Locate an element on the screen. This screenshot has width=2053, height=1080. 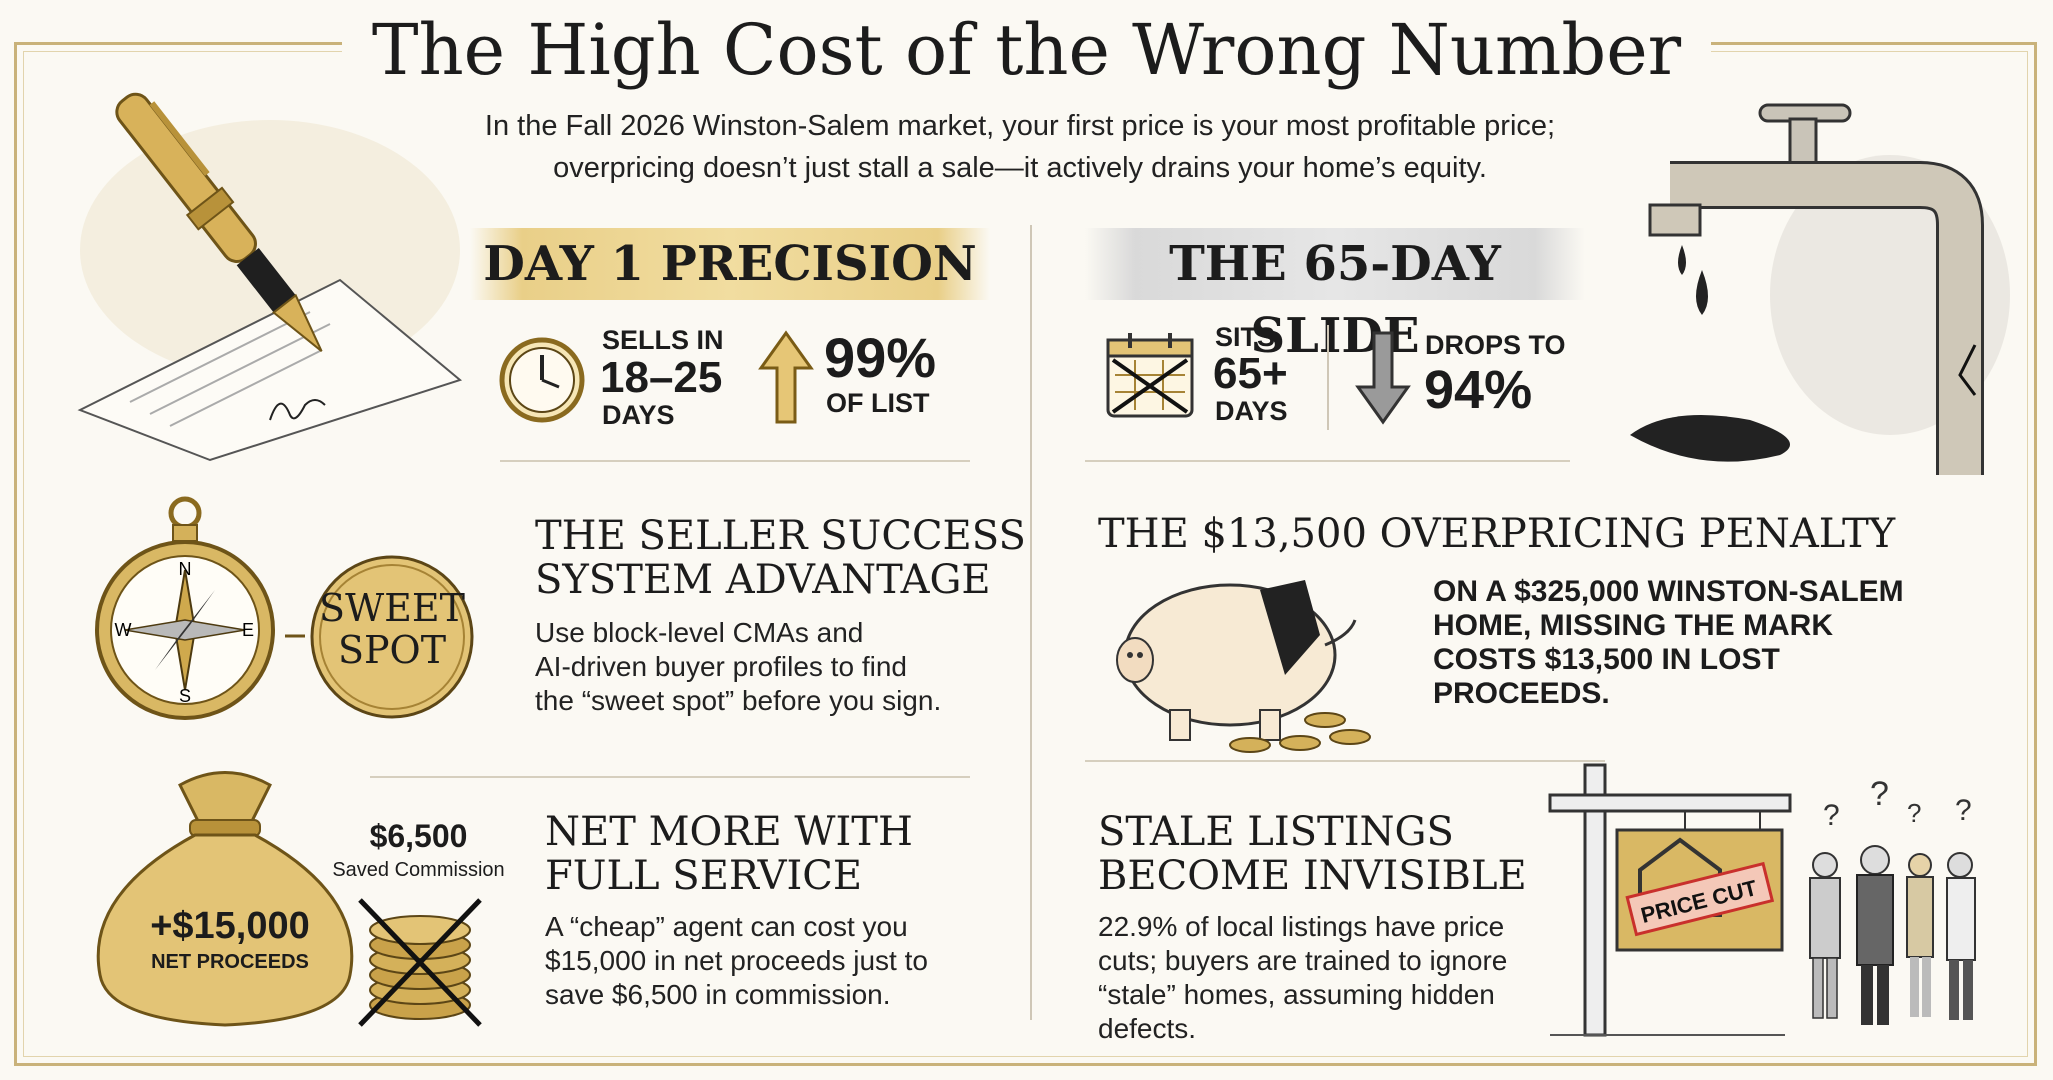
stale-head-line-2: BECOME INVISIBLE is located at coordinates (1312, 876).